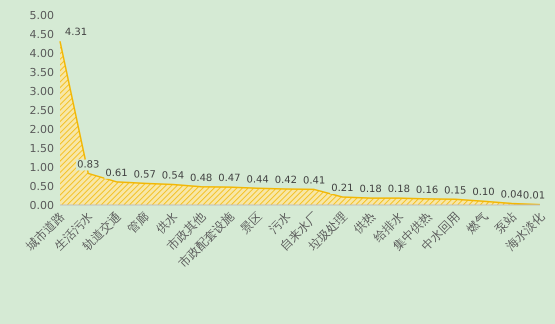 This screenshot has height=324, width=555. What do you see at coordinates (251, 222) in the screenshot?
I see `x-tick-label: 景区` at bounding box center [251, 222].